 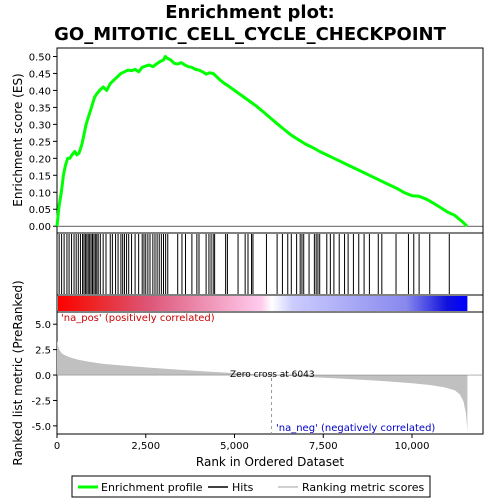 I want to click on legend-enrichment-label: Enrichment profile, so click(x=152, y=487).